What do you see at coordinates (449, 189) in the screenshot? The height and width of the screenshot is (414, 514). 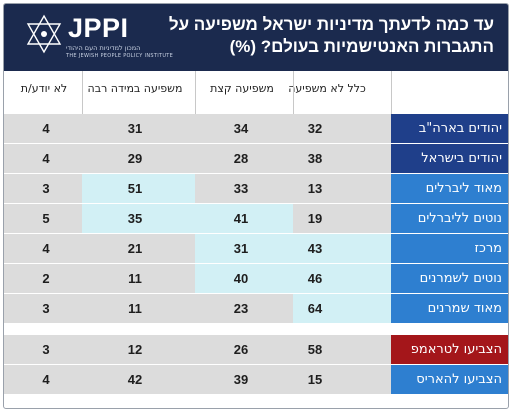 I see `row-label: מאוד ליברלים` at bounding box center [449, 189].